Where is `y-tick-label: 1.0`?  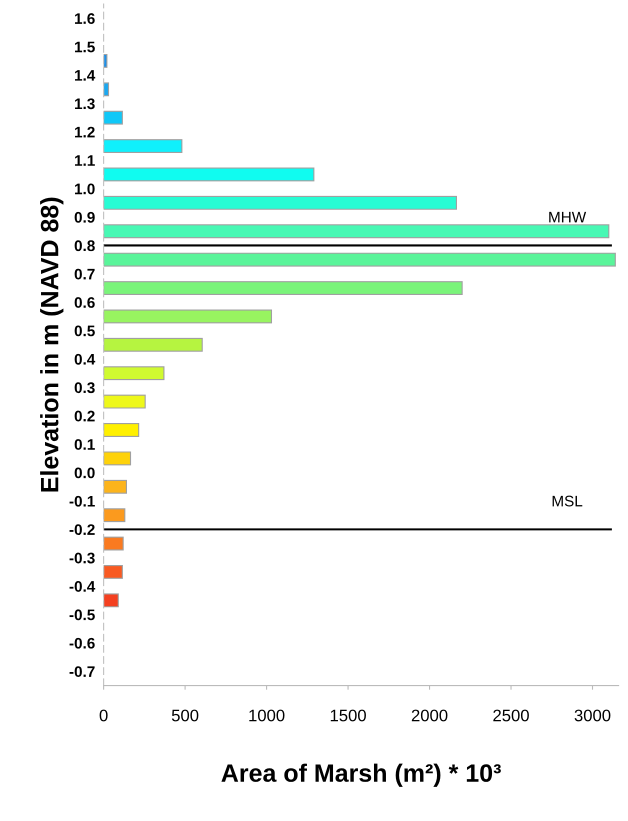
y-tick-label: 1.0 is located at coordinates (85, 189).